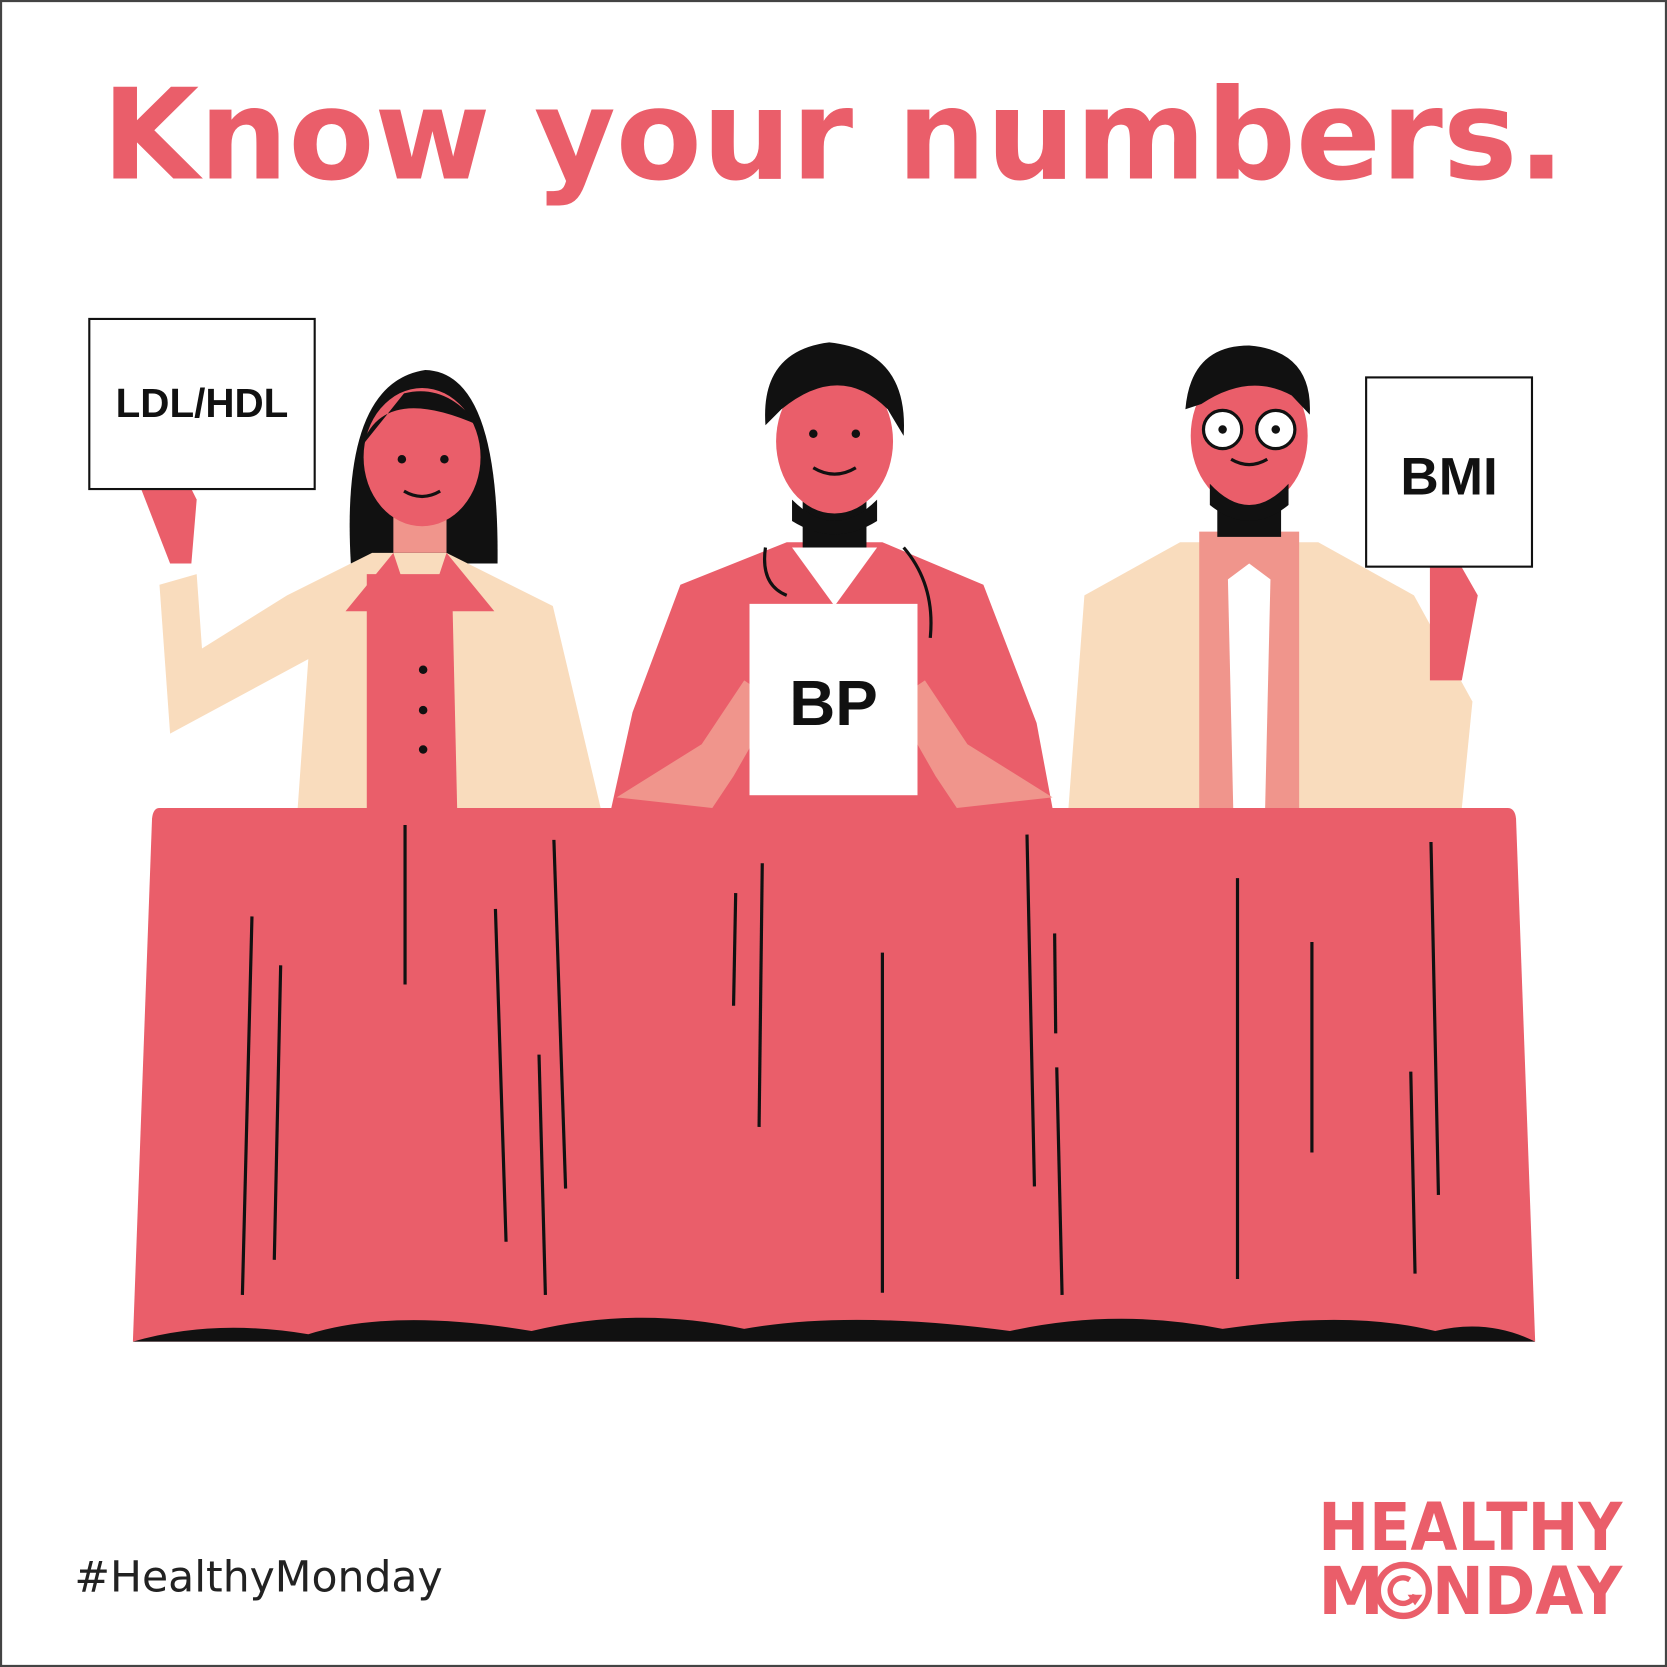  I want to click on svg-text: HEALTHY, so click(1470, 1527).